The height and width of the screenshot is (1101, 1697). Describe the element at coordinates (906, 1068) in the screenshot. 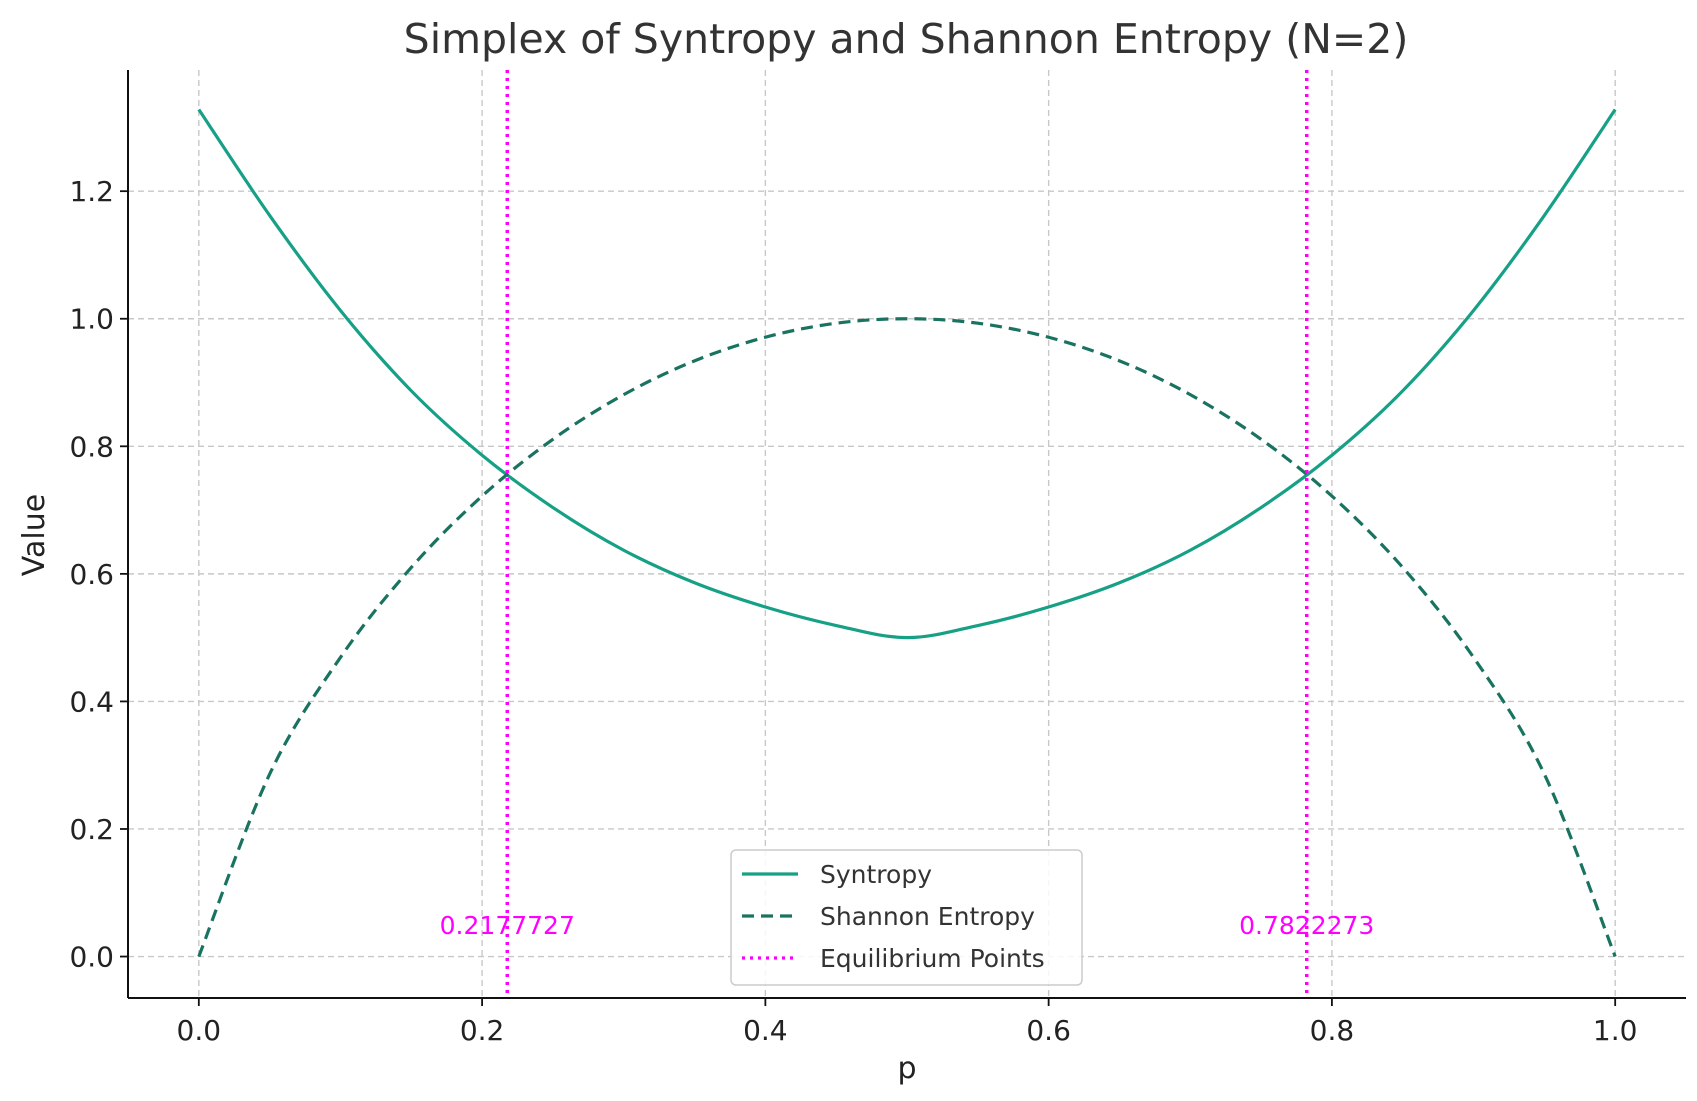

I see `x-axis-label: p` at that location.